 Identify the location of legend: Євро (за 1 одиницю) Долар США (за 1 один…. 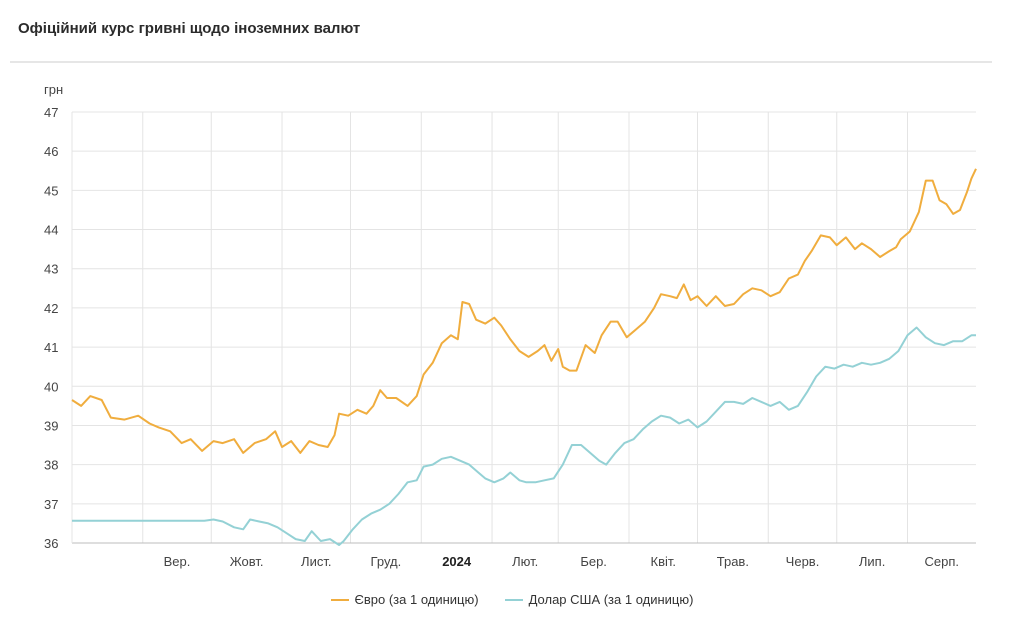
(512, 599).